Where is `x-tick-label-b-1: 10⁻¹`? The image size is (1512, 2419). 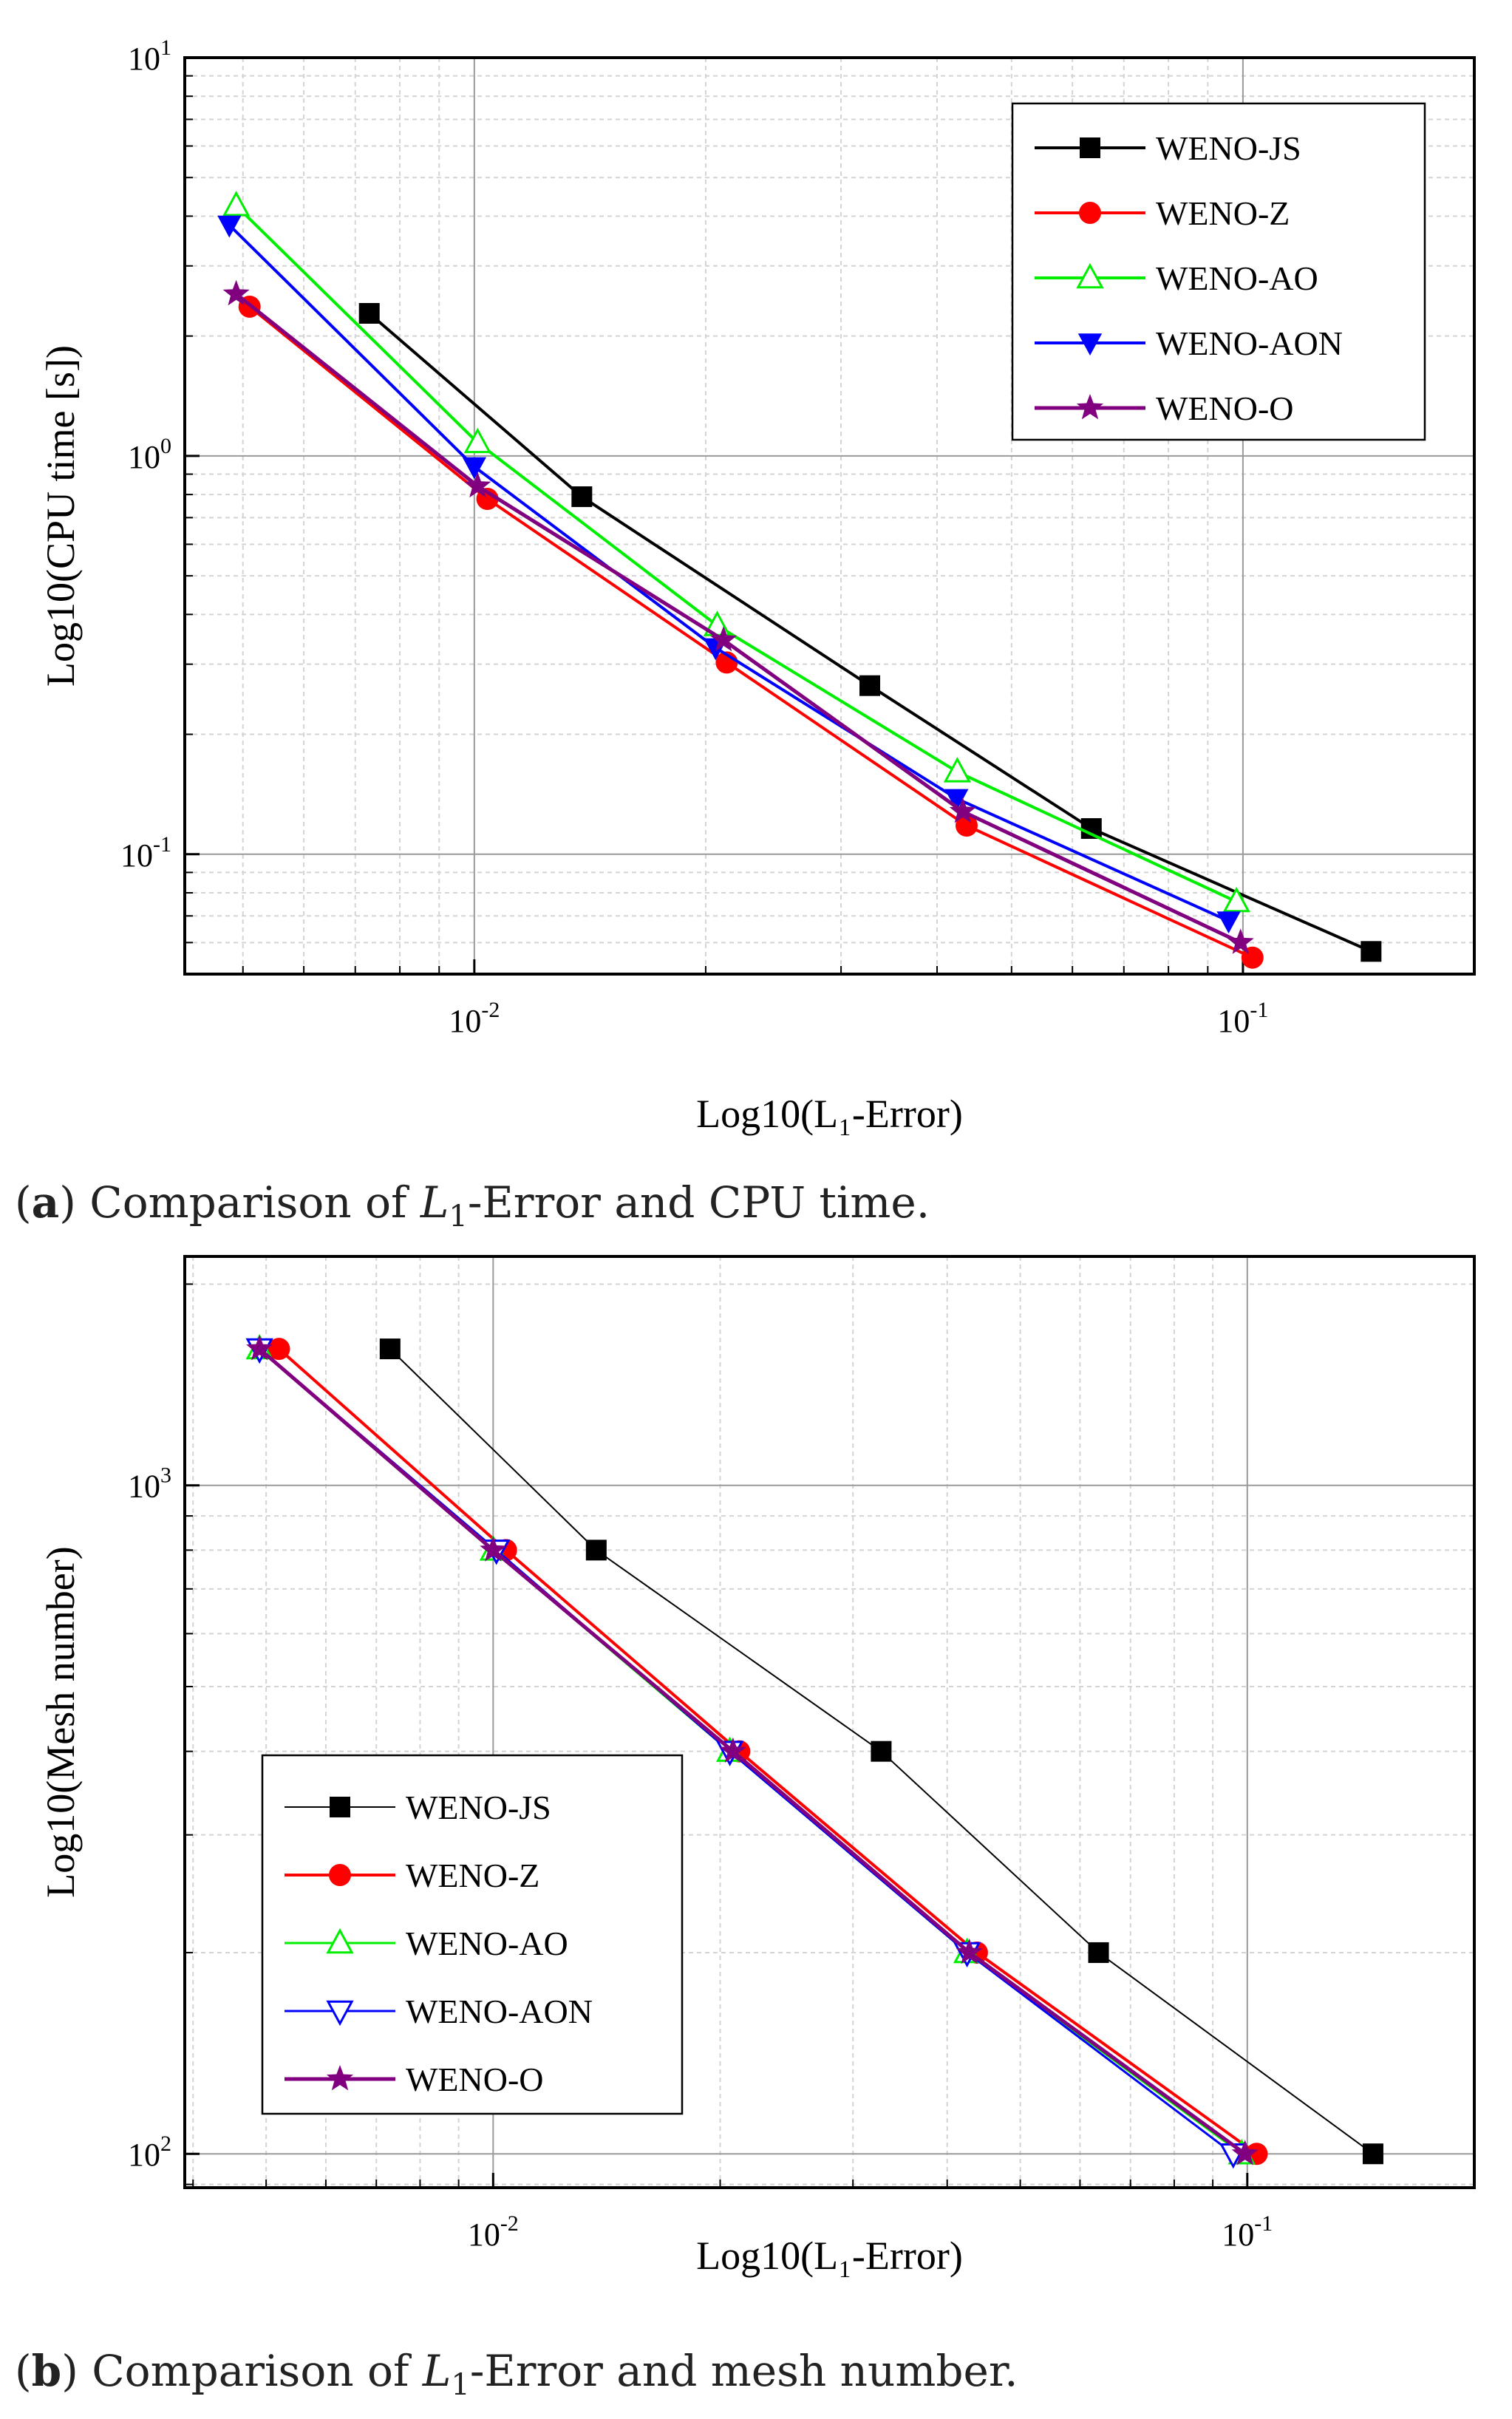
x-tick-label-b-1: 10⁻¹ is located at coordinates (1247, 2232).